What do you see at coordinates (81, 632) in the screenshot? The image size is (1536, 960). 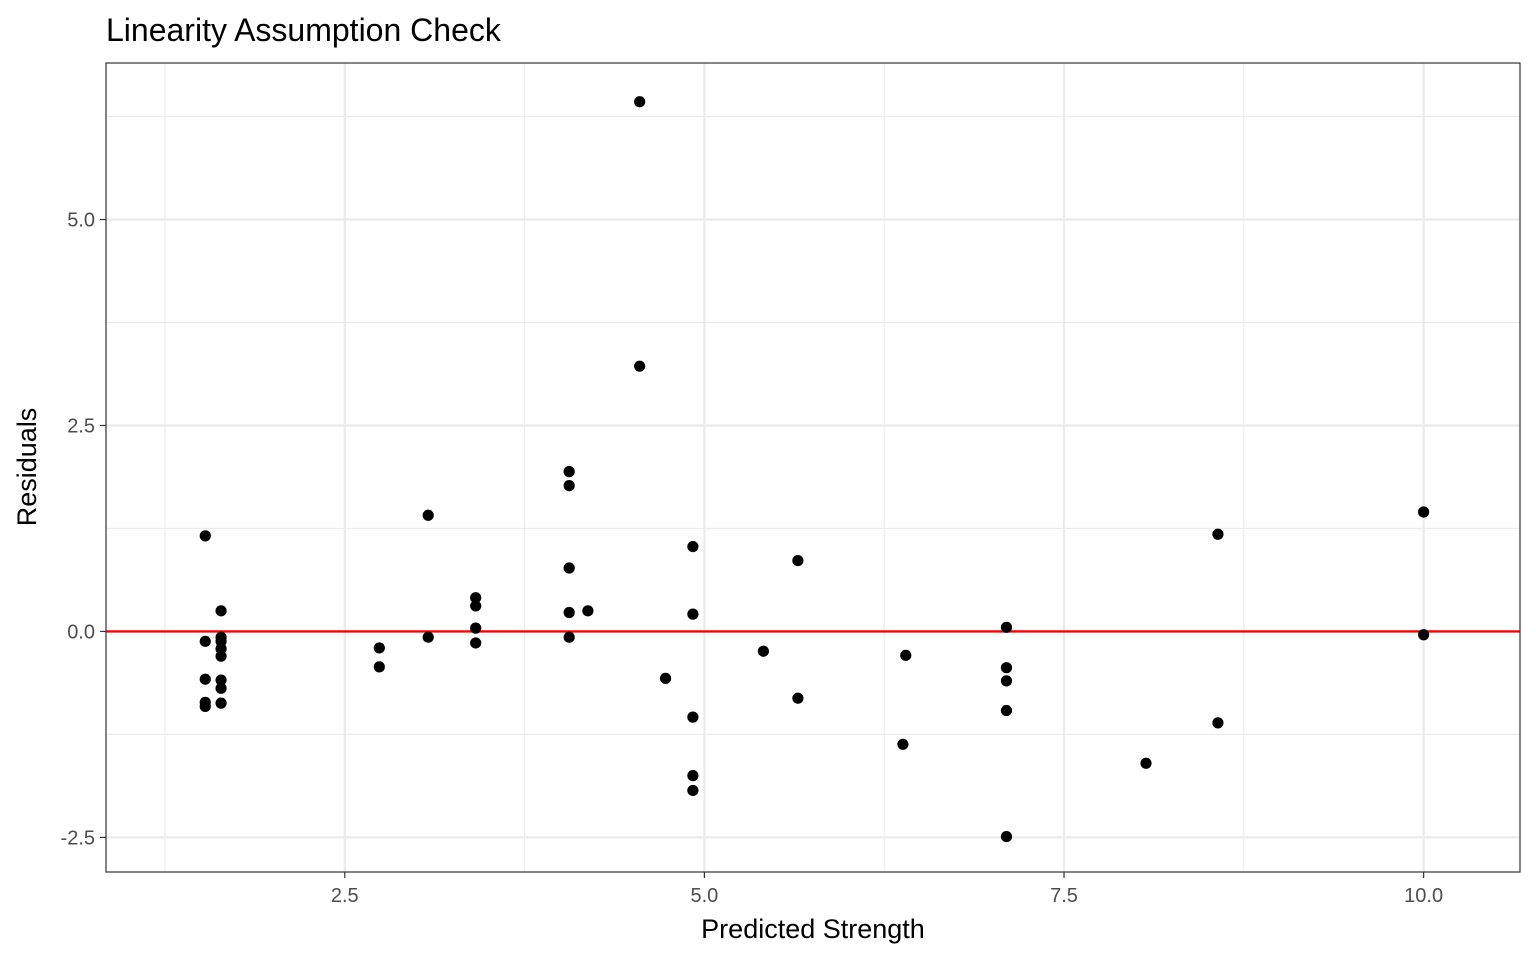 I see `y-tick-label: 0.0` at bounding box center [81, 632].